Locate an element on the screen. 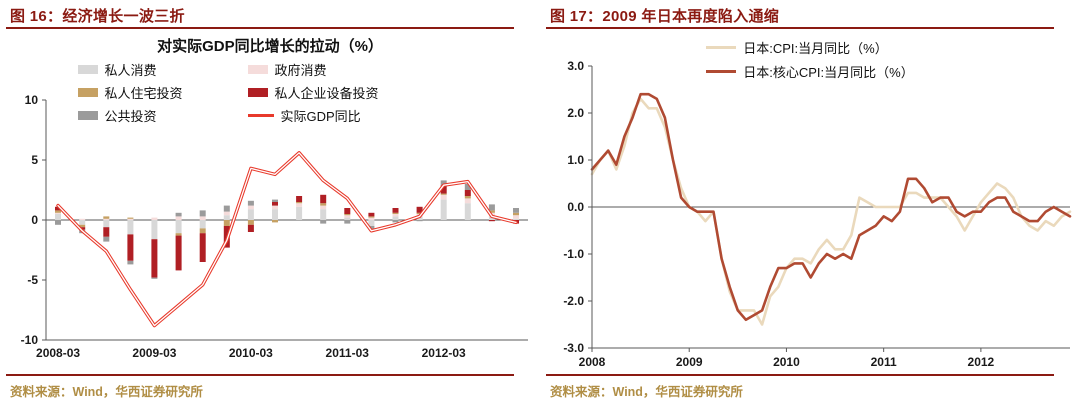 The height and width of the screenshot is (406, 1080). equipment-investment-label: 私人企业设备投资 is located at coordinates (326, 93).